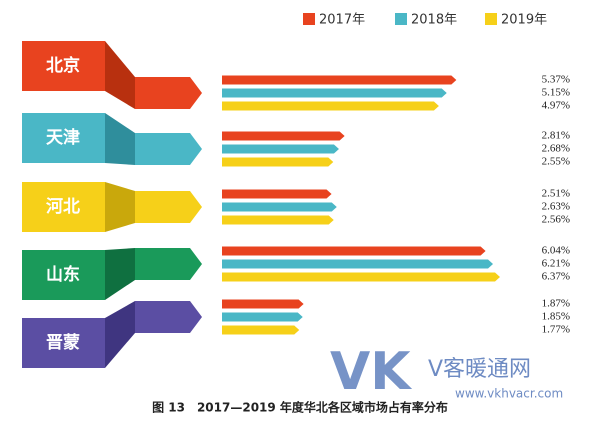  Describe the element at coordinates (556, 80) in the screenshot. I see `value-label: 5.37%` at that location.